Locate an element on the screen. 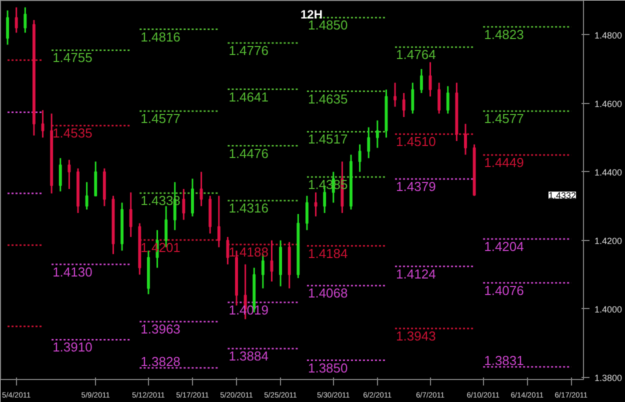  series-label: 1.4204 is located at coordinates (504, 246).